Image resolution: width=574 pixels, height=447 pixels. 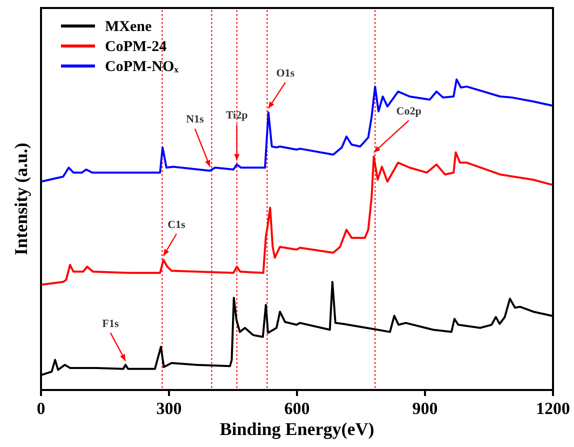 I want to click on y-axis-title: Intensity (a.u.), so click(x=21, y=199).